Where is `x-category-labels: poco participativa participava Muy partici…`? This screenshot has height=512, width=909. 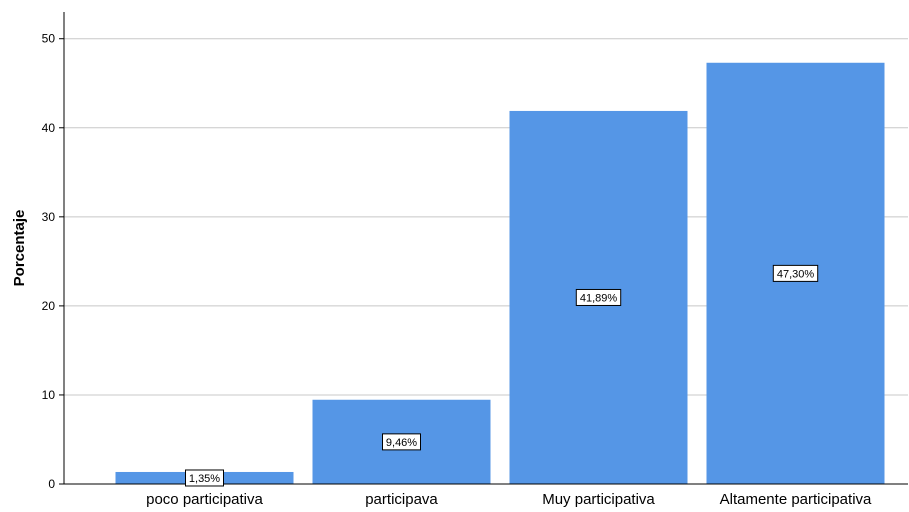
x-category-labels: poco participativa participava Muy partici… is located at coordinates (509, 499).